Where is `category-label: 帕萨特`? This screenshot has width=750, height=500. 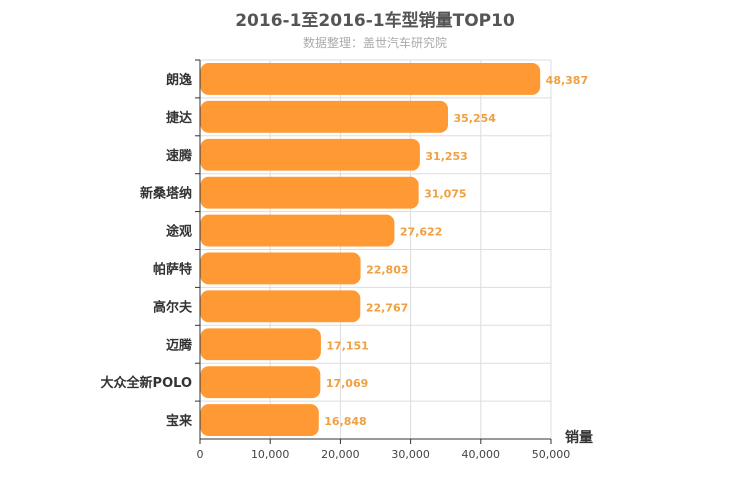
category-label: 帕萨特 is located at coordinates (172, 269).